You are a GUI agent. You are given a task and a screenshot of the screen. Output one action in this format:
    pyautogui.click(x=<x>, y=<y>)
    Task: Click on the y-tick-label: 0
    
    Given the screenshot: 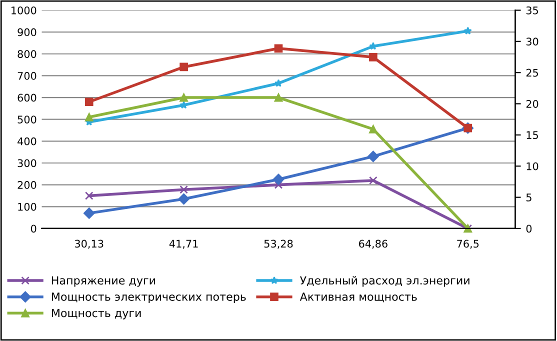 What is the action you would take?
    pyautogui.click(x=33, y=228)
    